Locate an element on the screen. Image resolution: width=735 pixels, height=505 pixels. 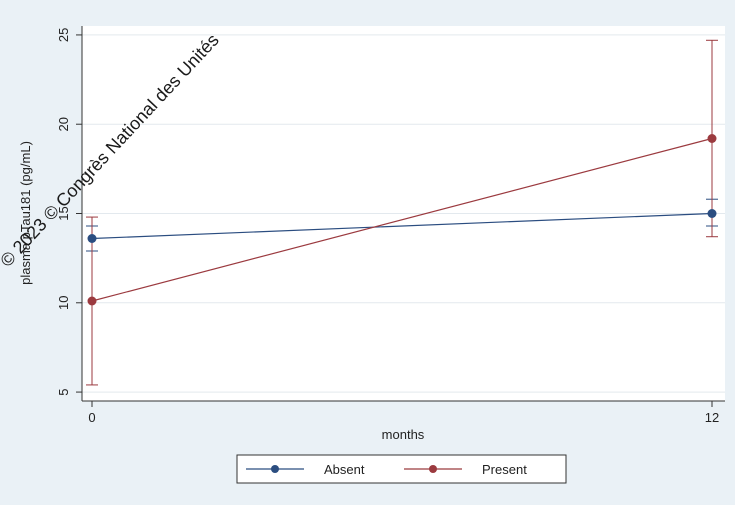
y-tick-label: 20 is located at coordinates (63, 124).